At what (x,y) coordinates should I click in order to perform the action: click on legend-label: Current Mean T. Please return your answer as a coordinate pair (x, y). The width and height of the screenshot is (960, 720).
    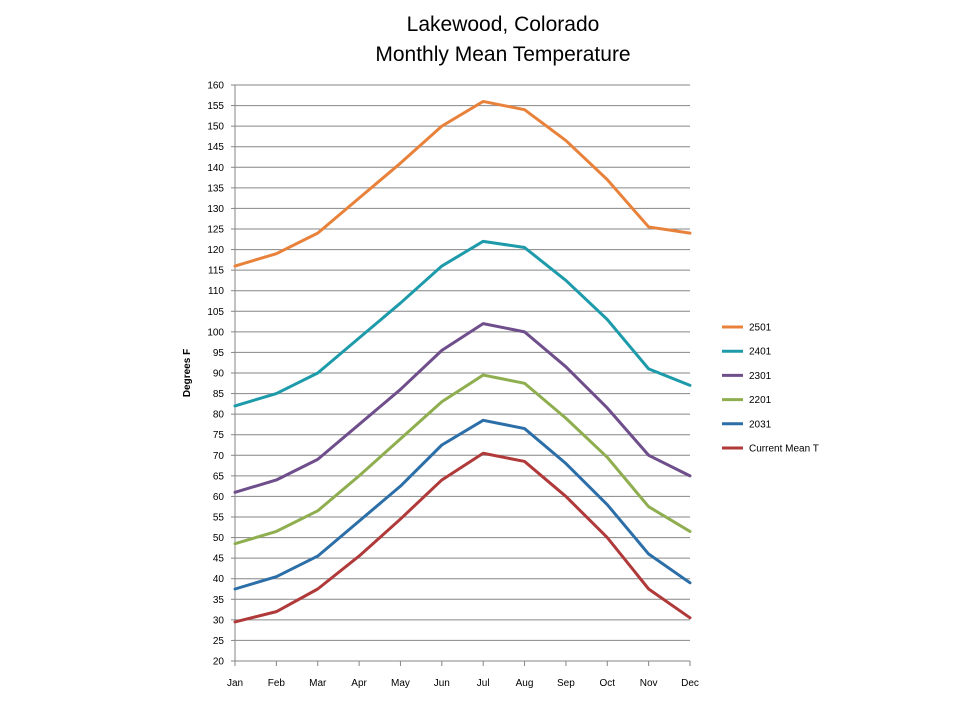
    Looking at the image, I should click on (784, 449).